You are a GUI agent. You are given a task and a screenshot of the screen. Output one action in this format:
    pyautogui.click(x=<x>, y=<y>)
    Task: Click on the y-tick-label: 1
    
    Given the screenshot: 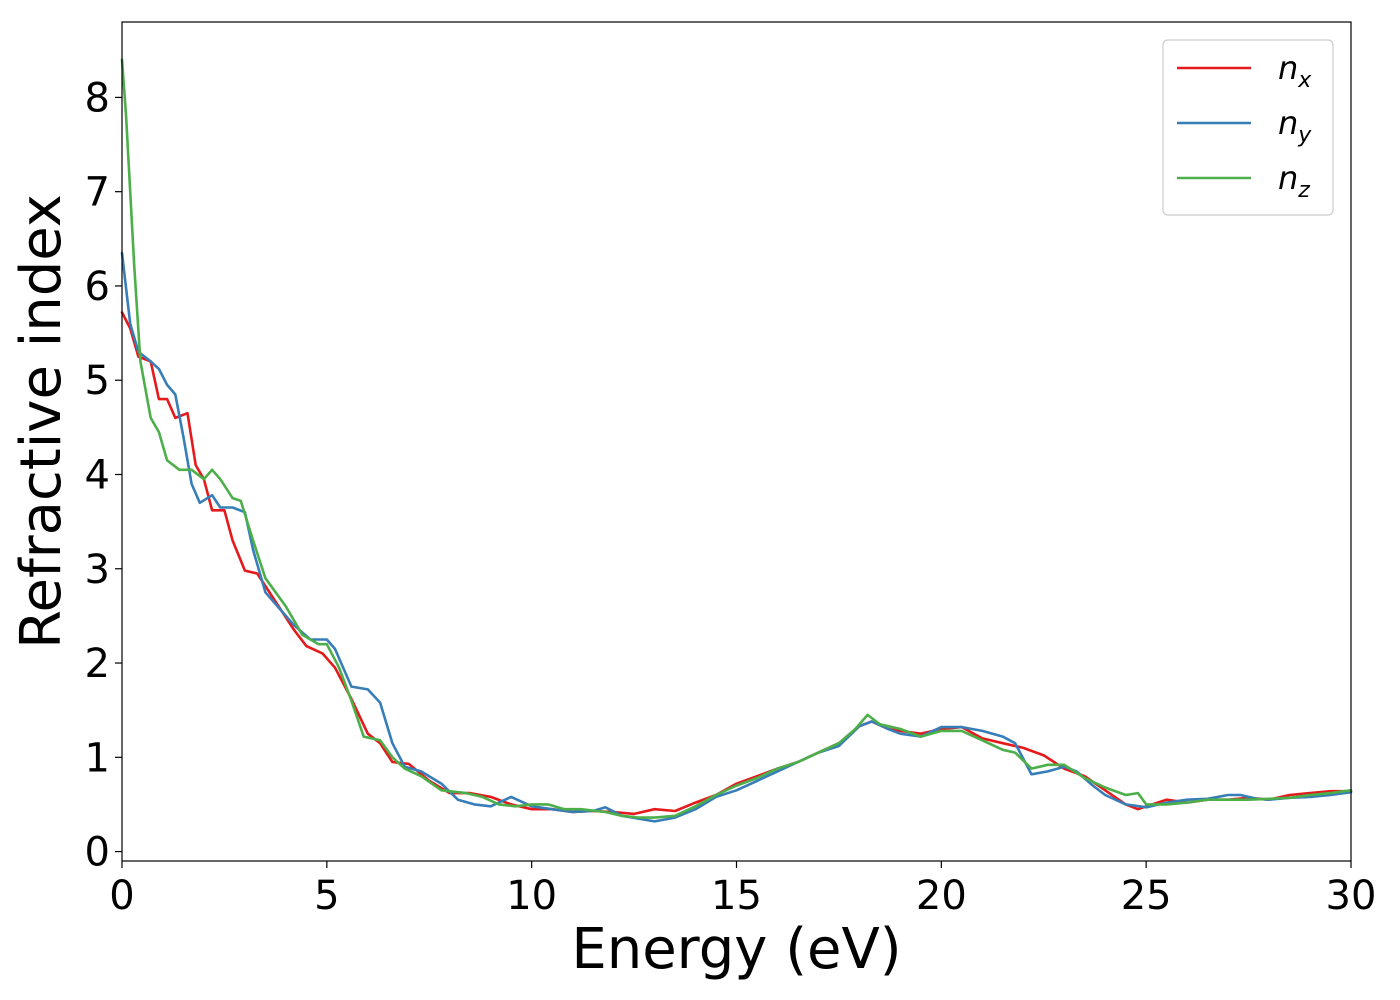 What is the action you would take?
    pyautogui.click(x=97, y=758)
    